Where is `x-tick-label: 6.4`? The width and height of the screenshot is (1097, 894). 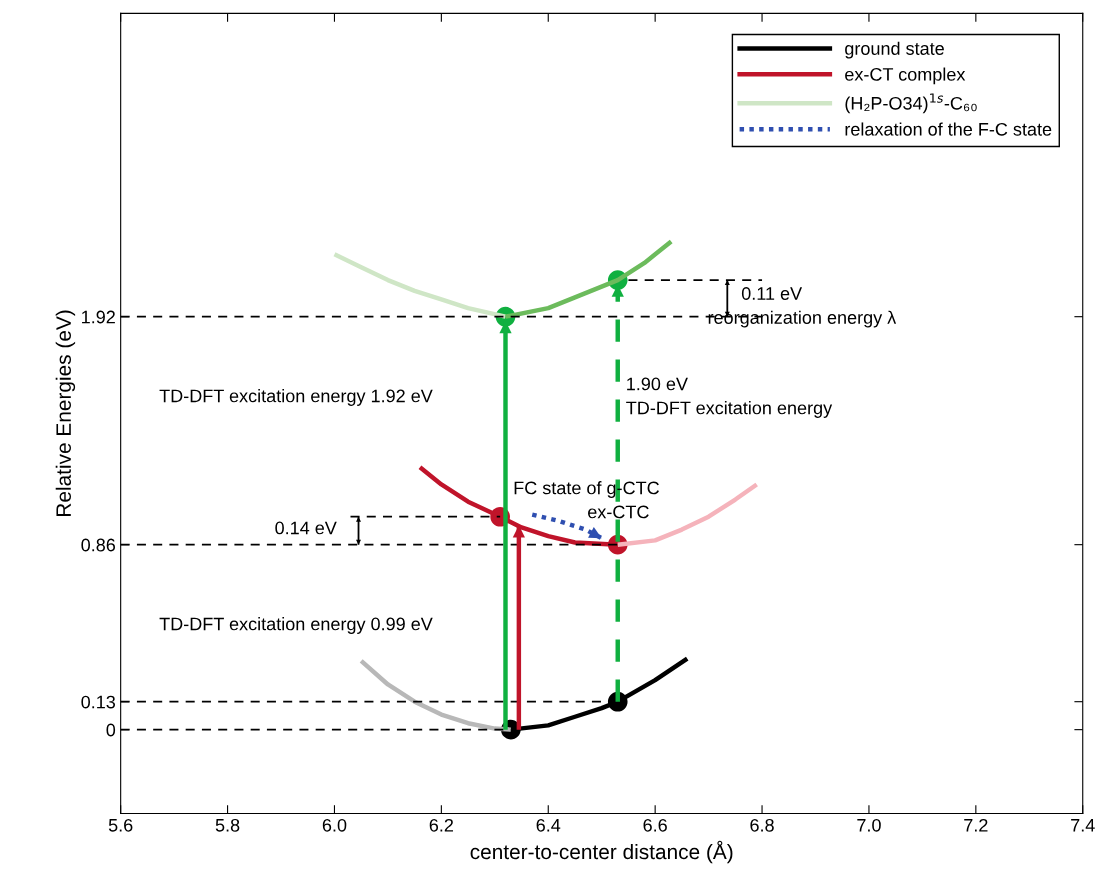
x-tick-label: 6.4 is located at coordinates (548, 825).